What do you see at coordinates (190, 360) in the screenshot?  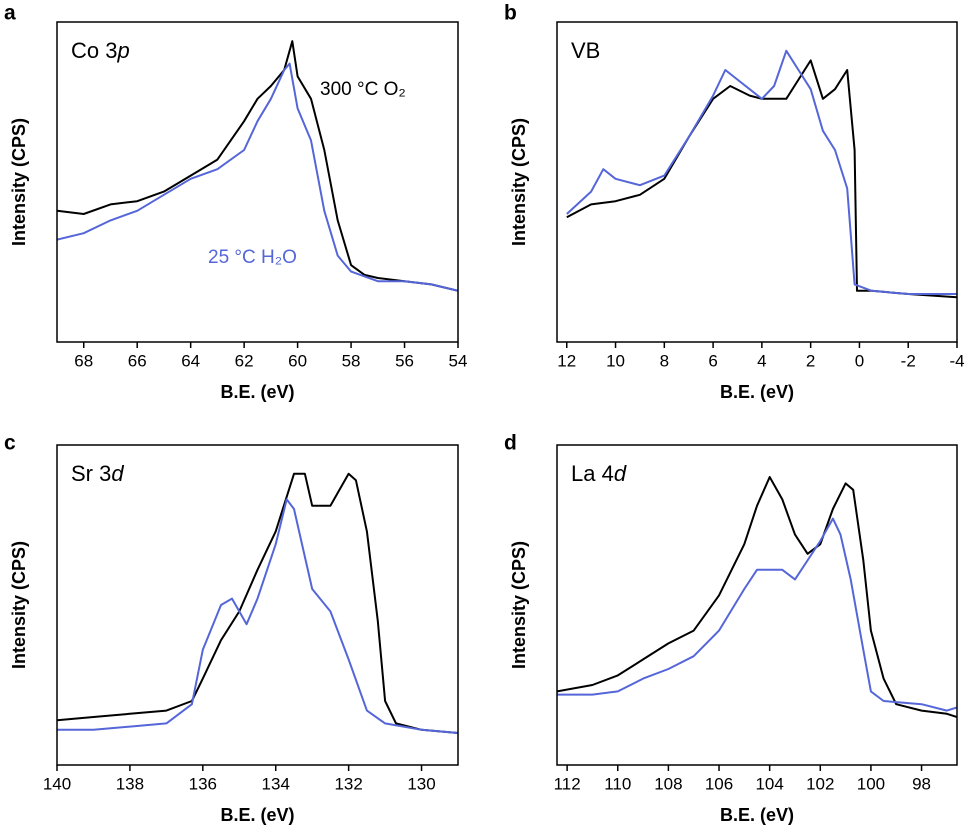 I see `x-tick-label: 64` at bounding box center [190, 360].